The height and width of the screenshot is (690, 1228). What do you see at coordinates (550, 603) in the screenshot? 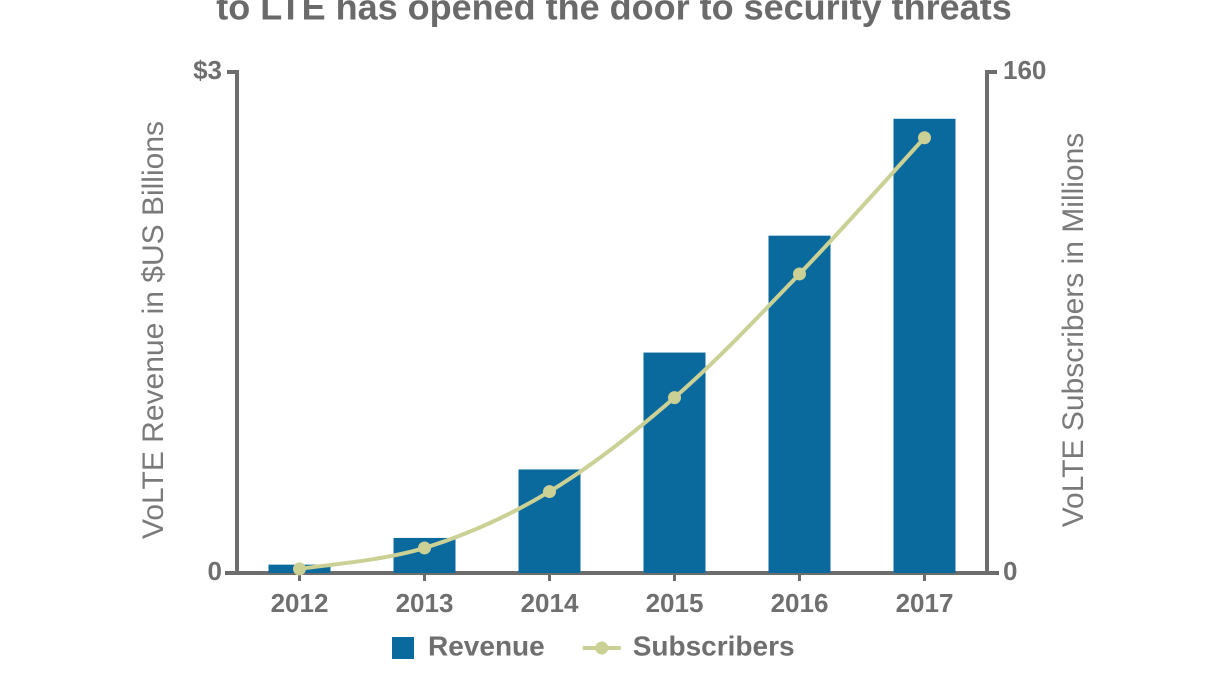
I see `x-tick-label: 2014` at bounding box center [550, 603].